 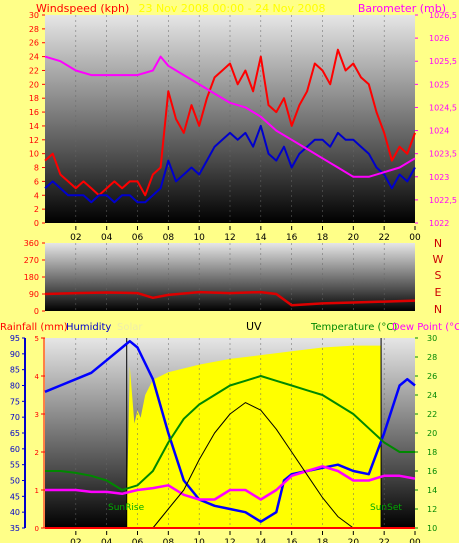 I want to click on x-tick-label: 08, so click(x=169, y=238).